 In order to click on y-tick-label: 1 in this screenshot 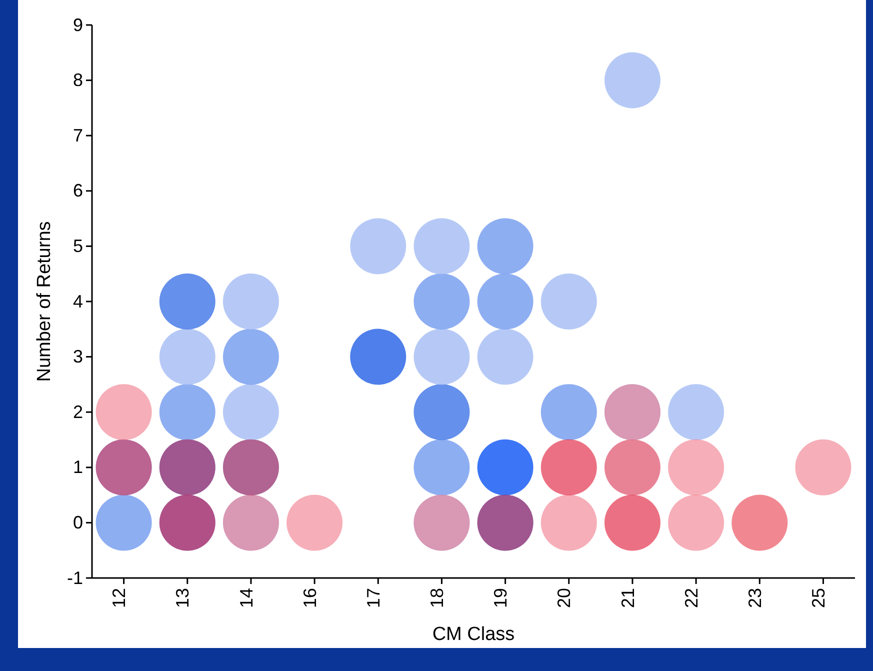, I will do `click(77, 467)`.